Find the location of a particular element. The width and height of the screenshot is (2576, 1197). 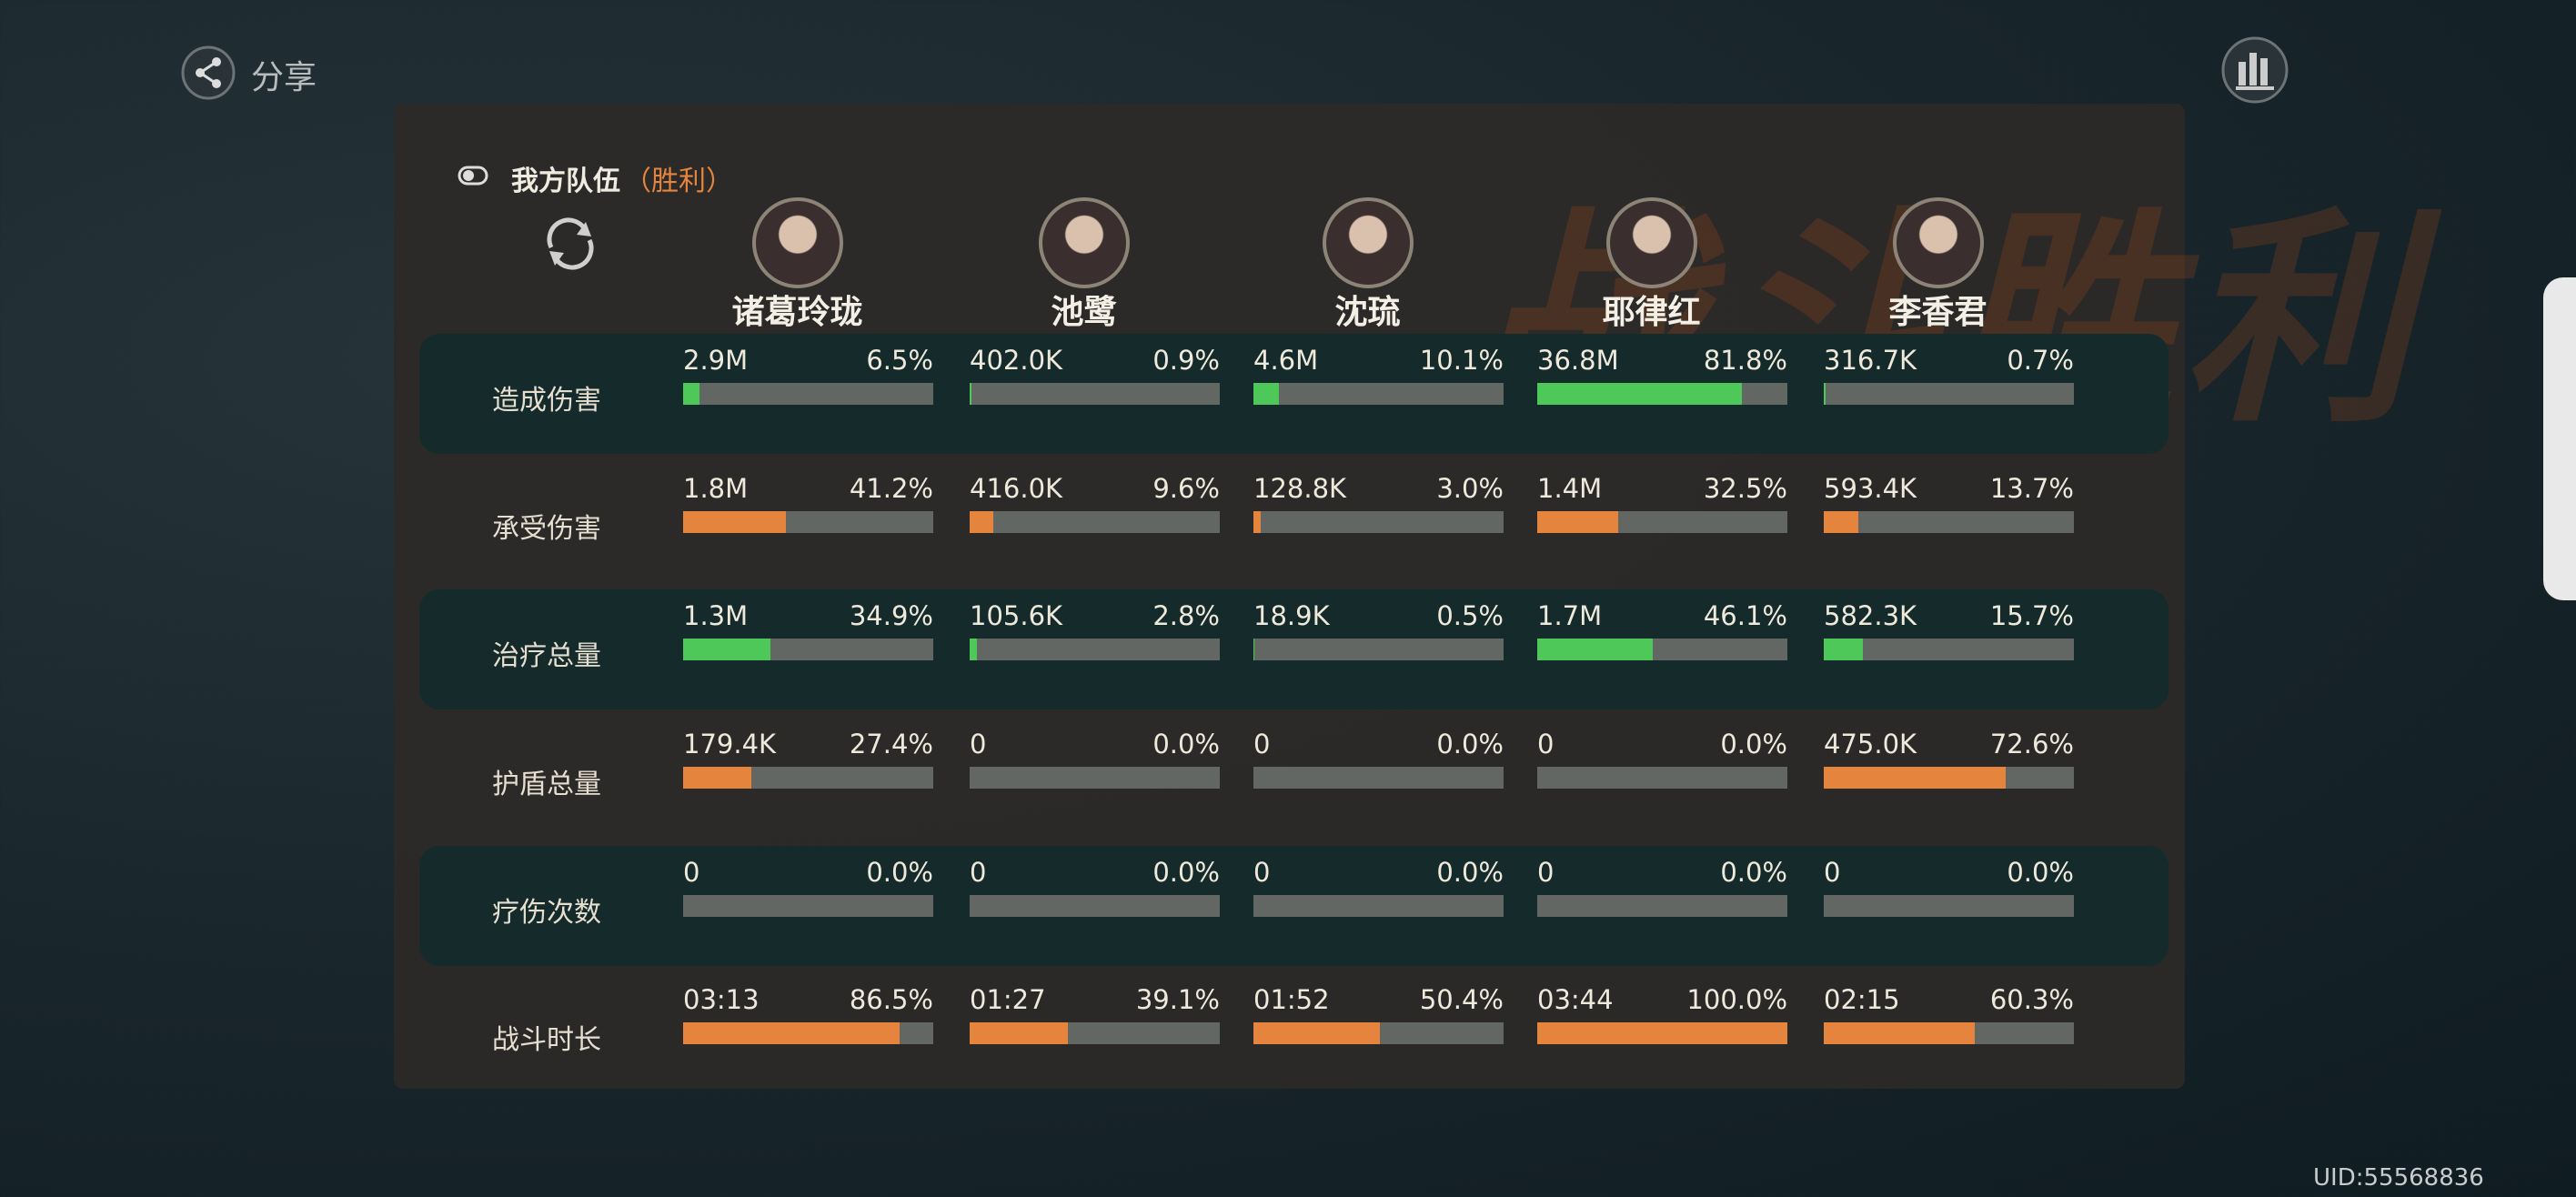

value-text: 01:27 is located at coordinates (1008, 999).